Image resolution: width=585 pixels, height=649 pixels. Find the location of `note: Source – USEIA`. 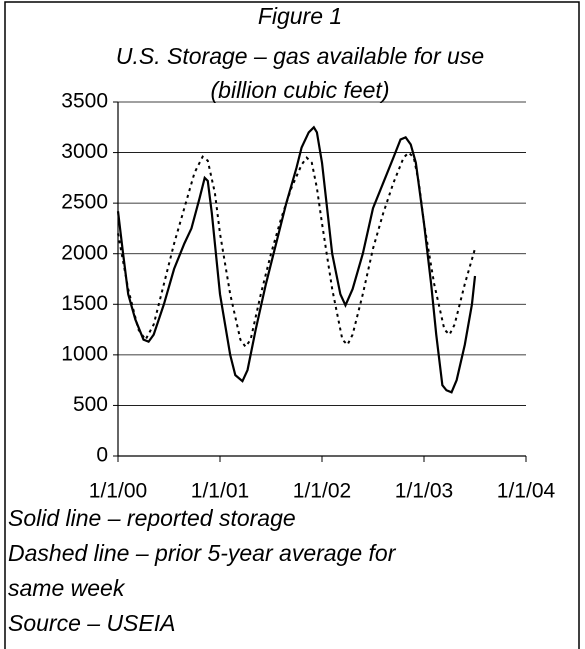

note: Source – USEIA is located at coordinates (91, 623).